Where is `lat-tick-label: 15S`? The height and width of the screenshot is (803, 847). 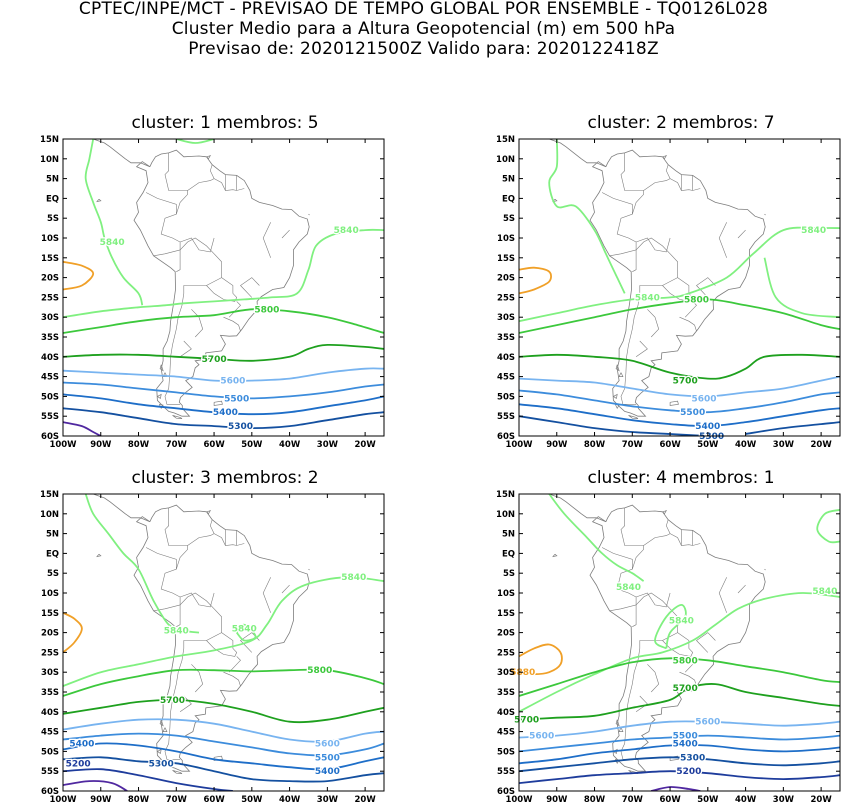
lat-tick-label: 15S is located at coordinates (506, 614).